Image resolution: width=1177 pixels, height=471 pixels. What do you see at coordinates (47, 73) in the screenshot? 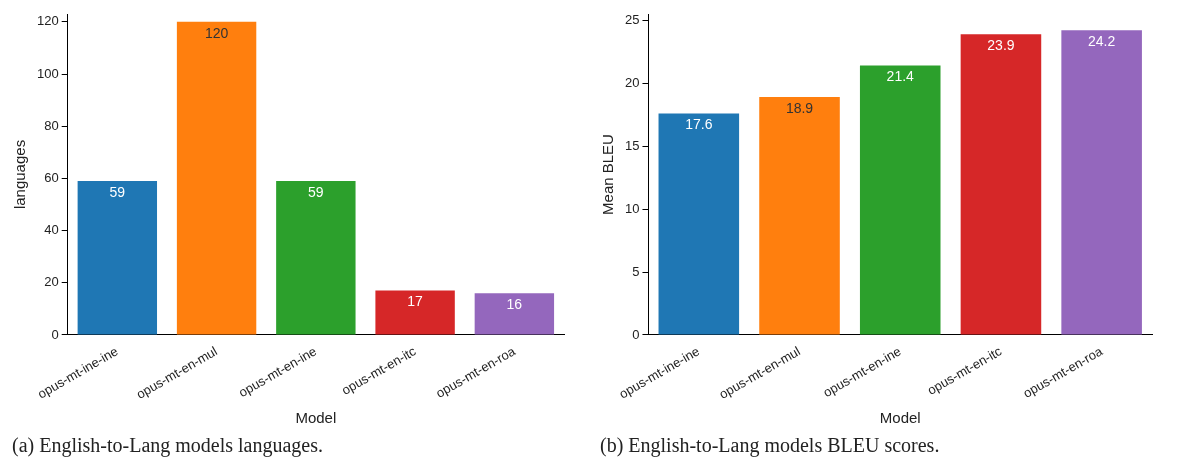
I see `y-tick-label: 100` at bounding box center [47, 73].